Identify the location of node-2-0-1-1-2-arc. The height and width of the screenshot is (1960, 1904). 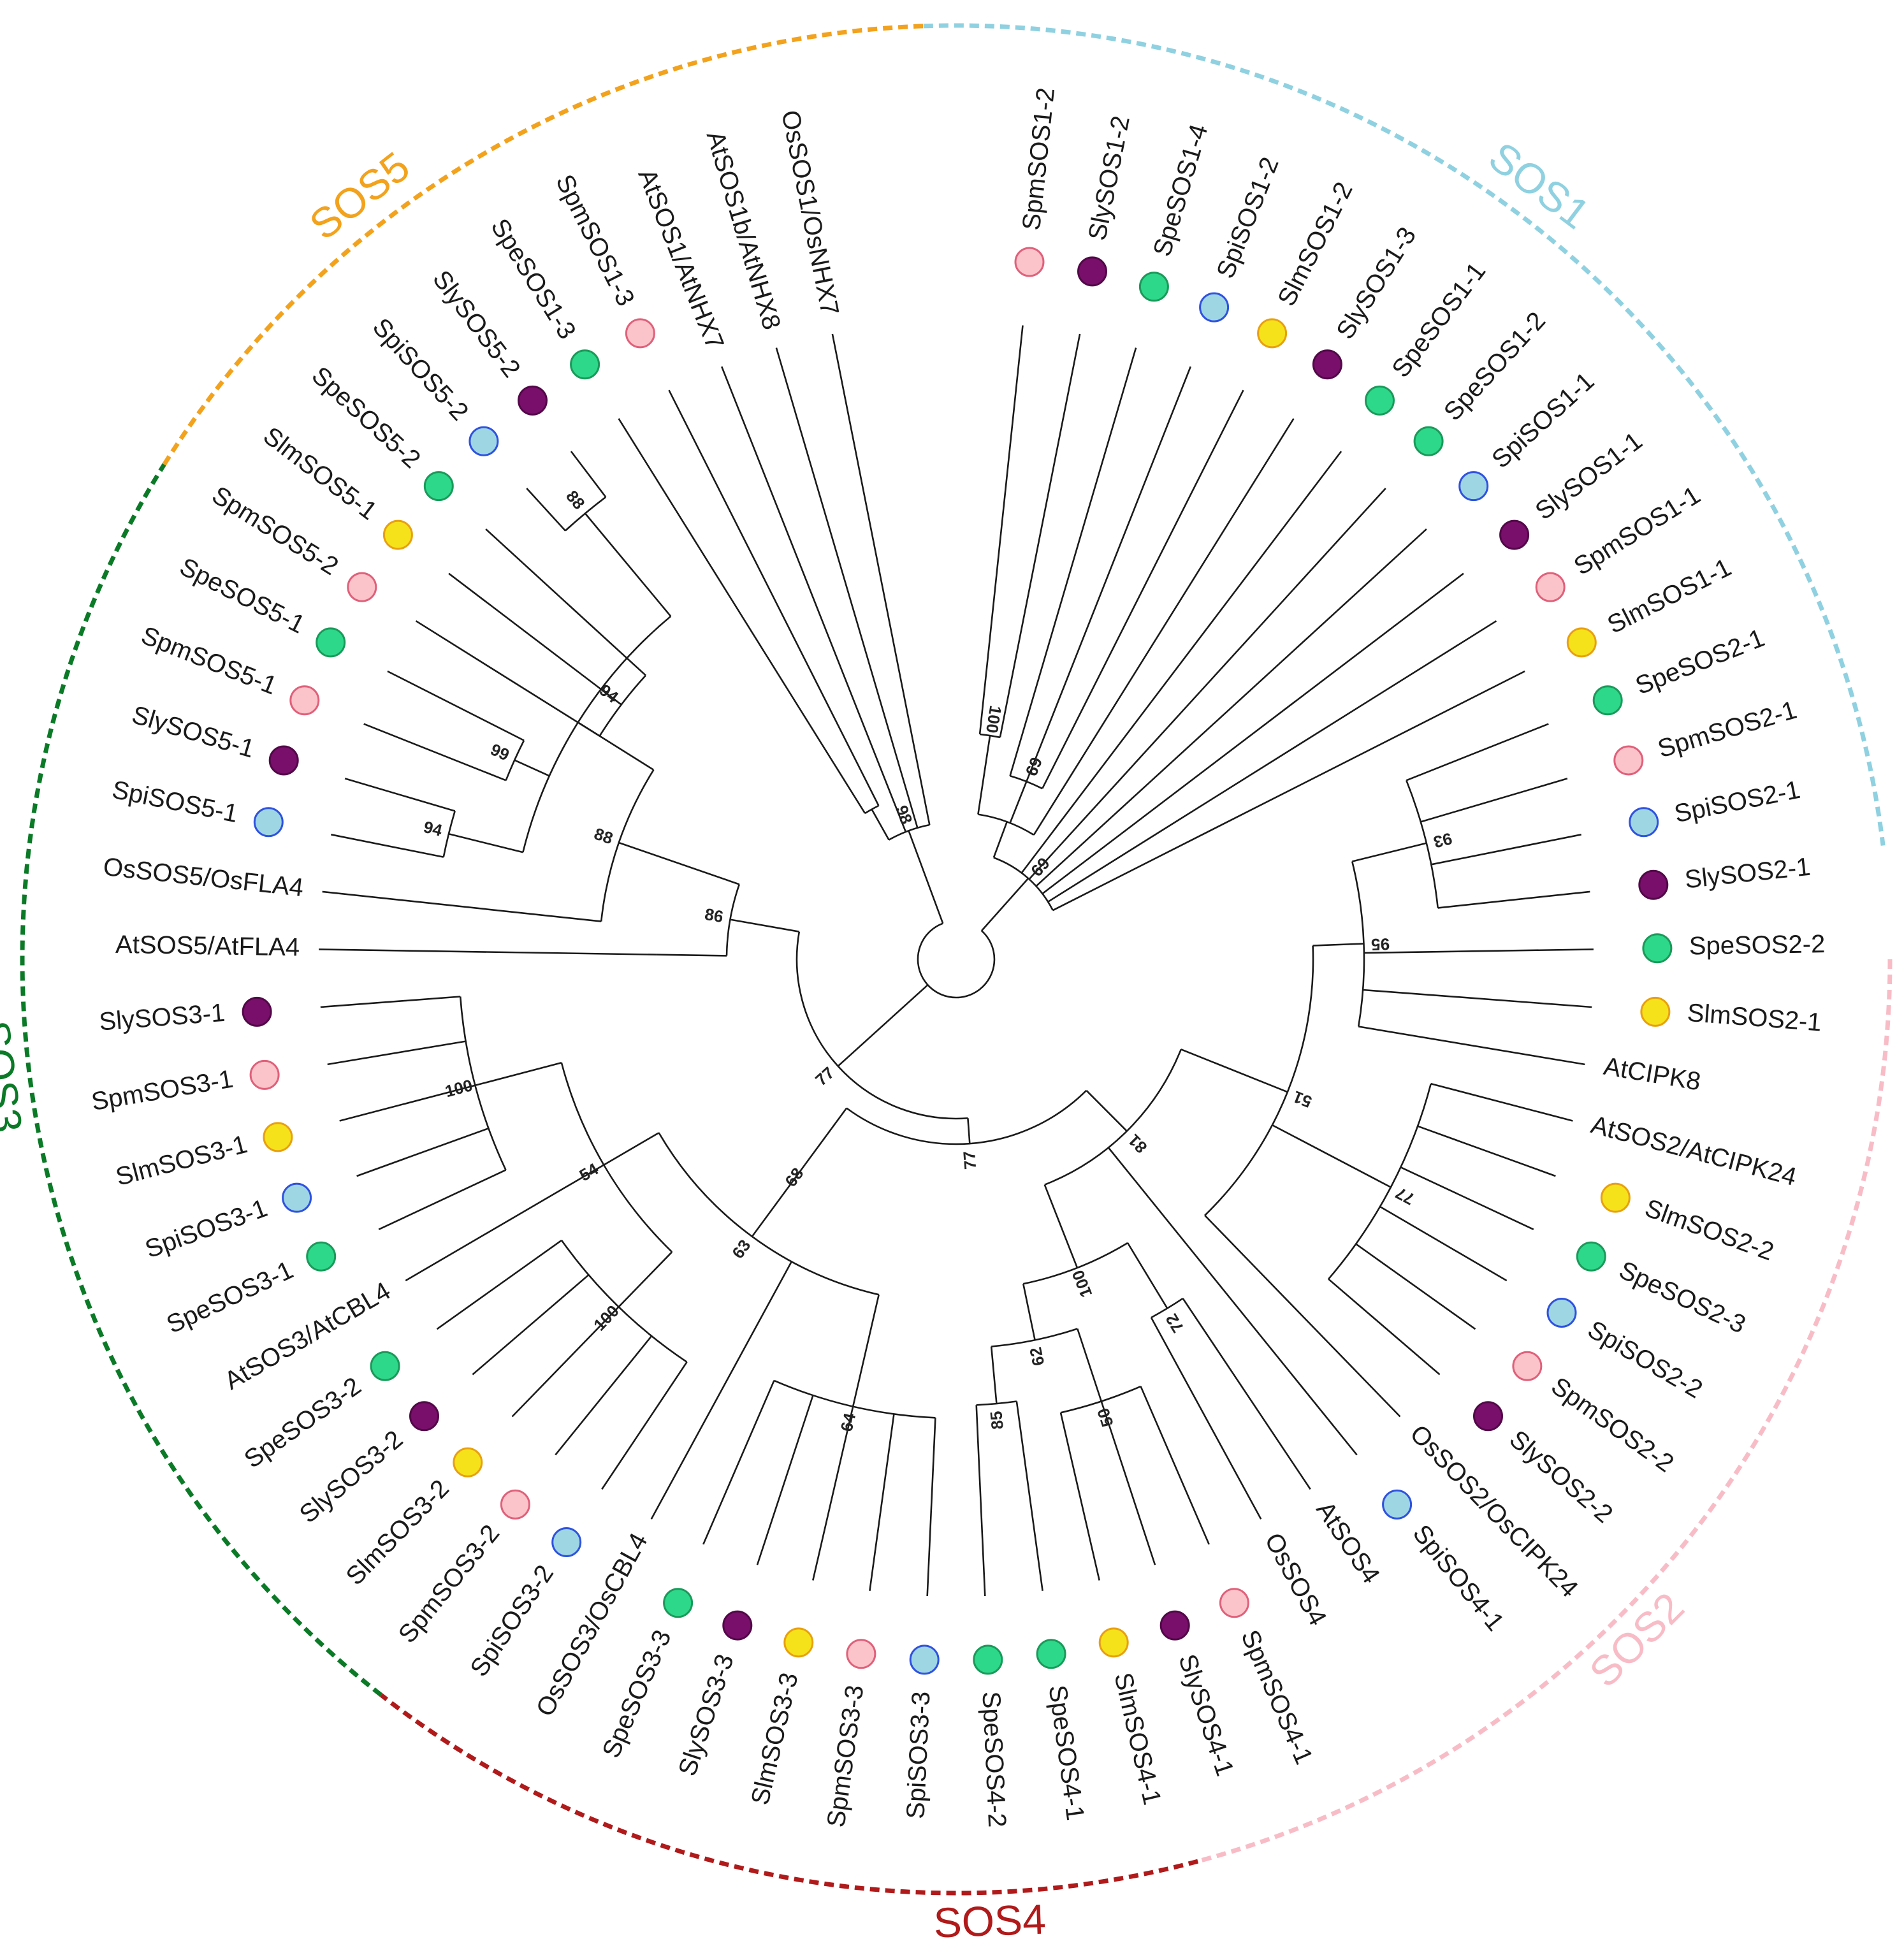
(622, 706).